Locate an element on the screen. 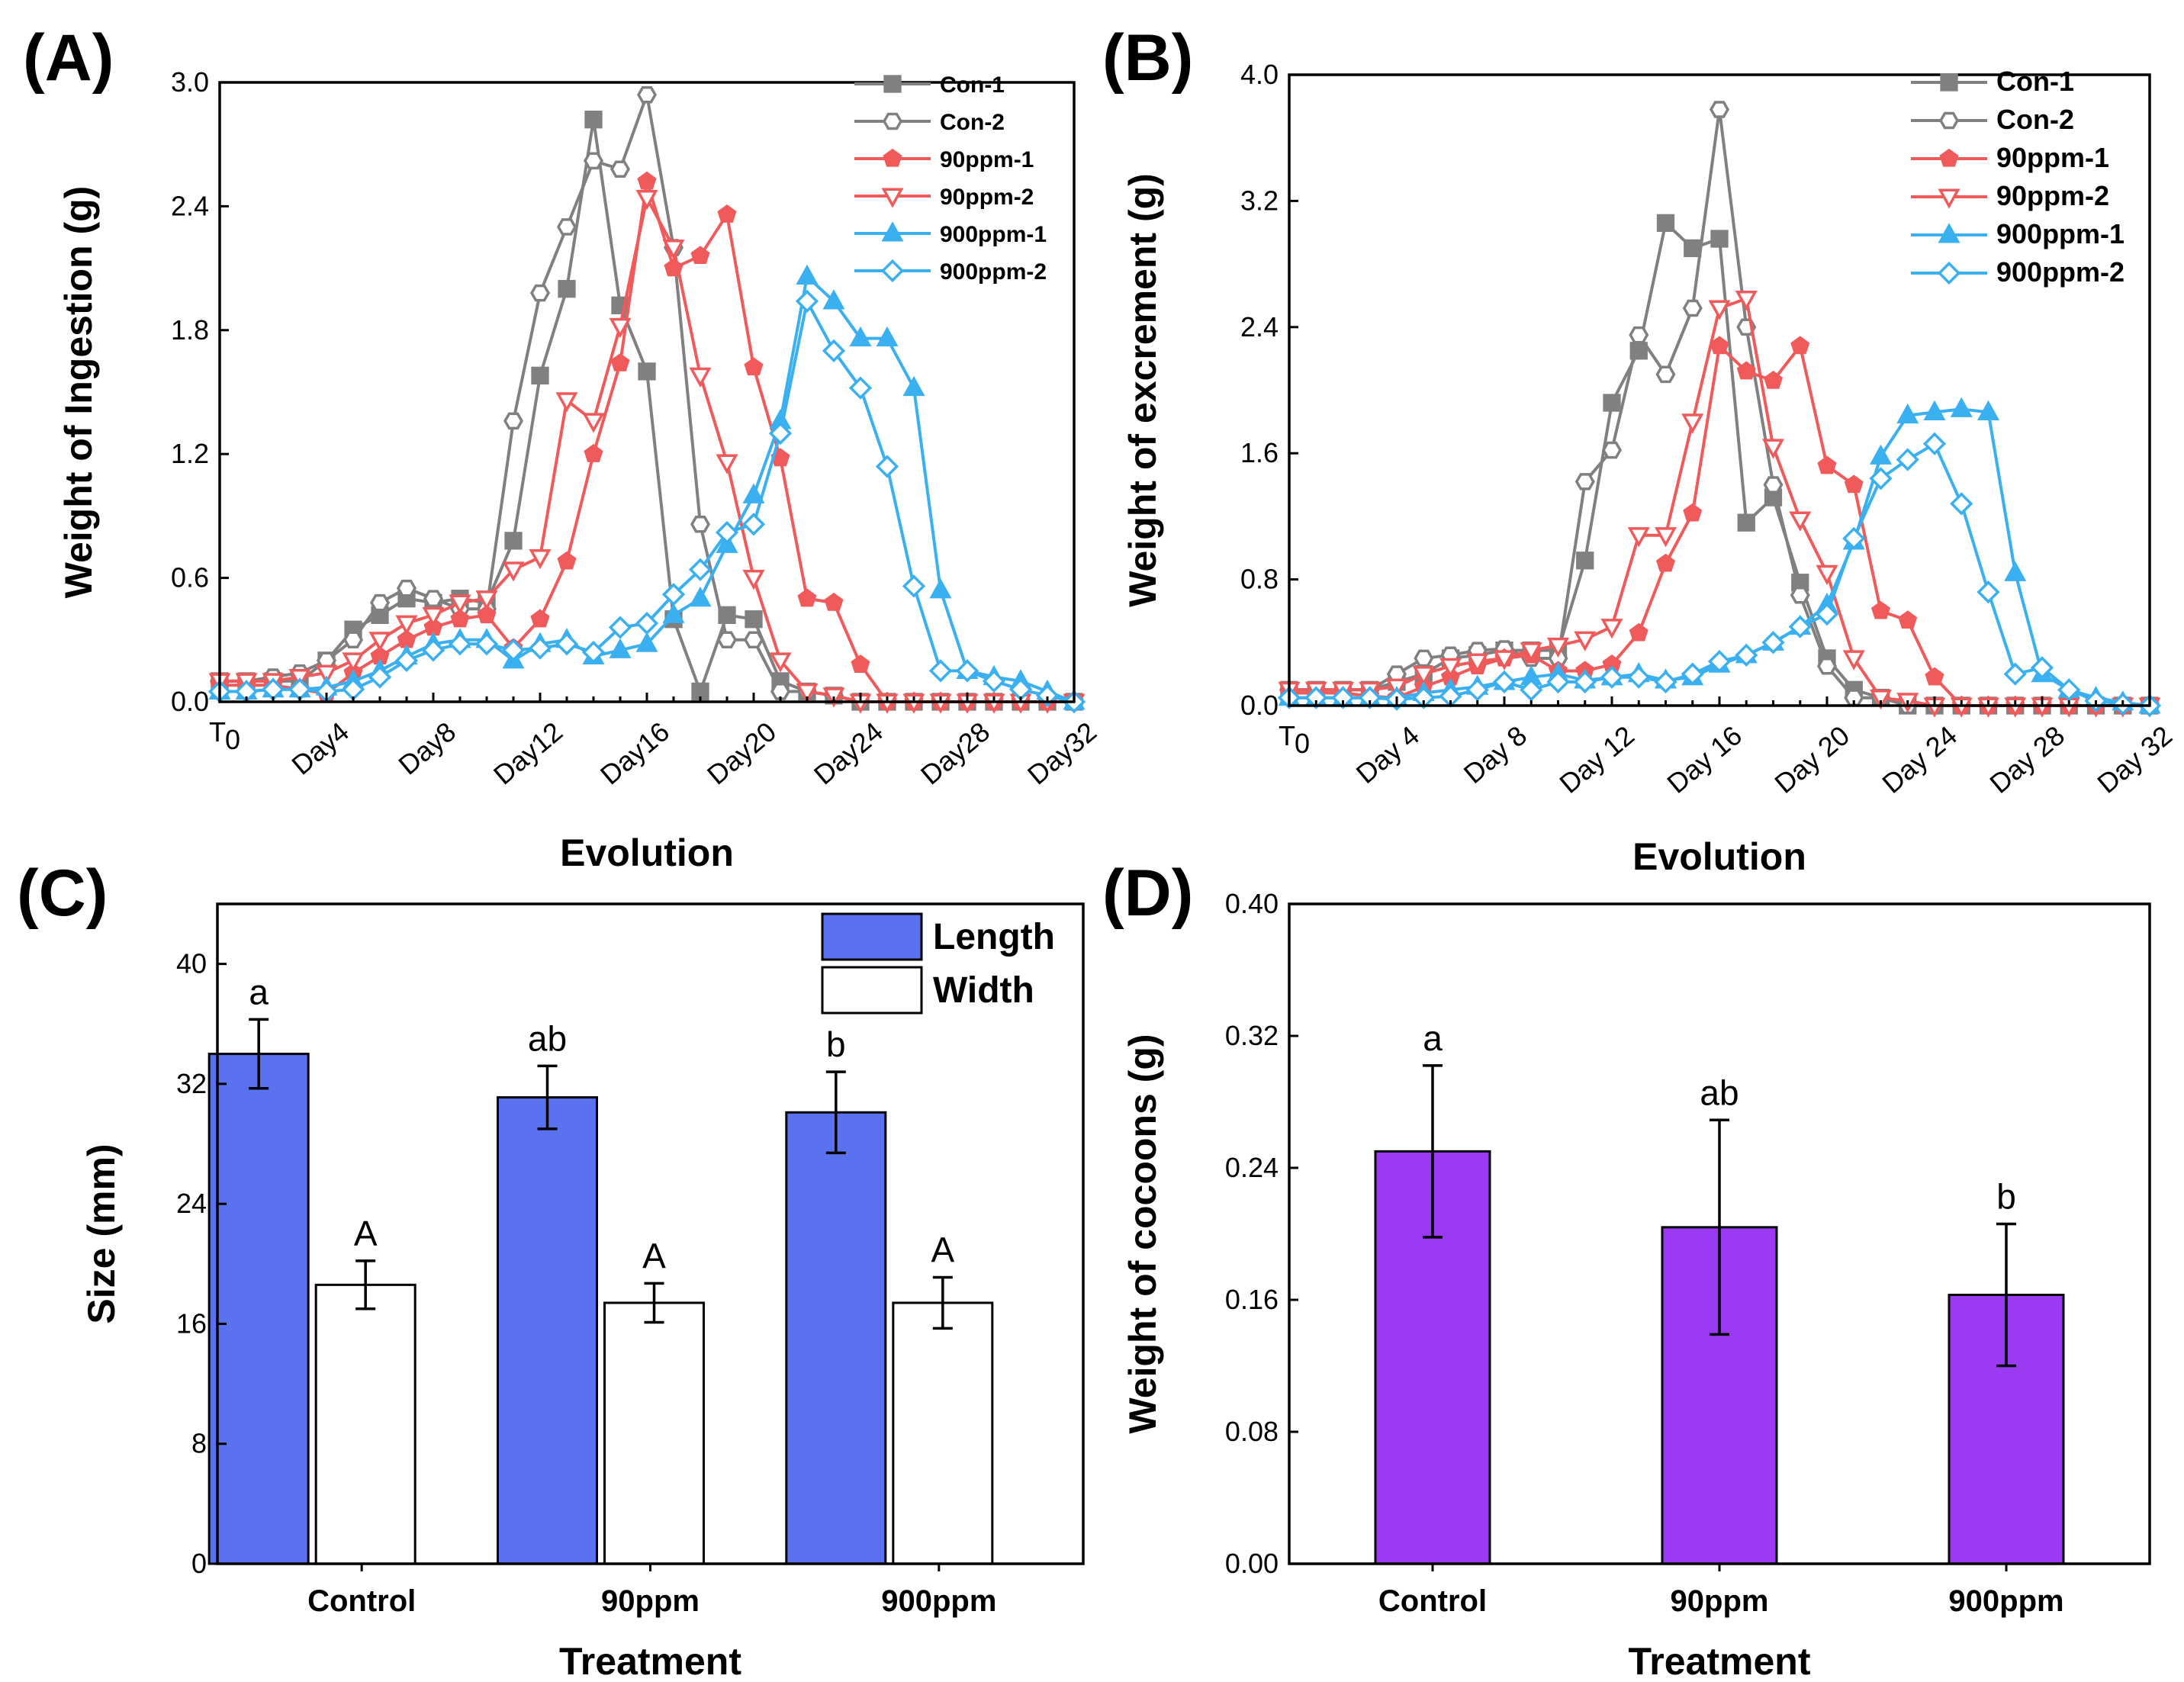 Image resolution: width=2184 pixels, height=1682 pixels. y-axis-title: Weight of cocoons (g) is located at coordinates (1142, 1233).